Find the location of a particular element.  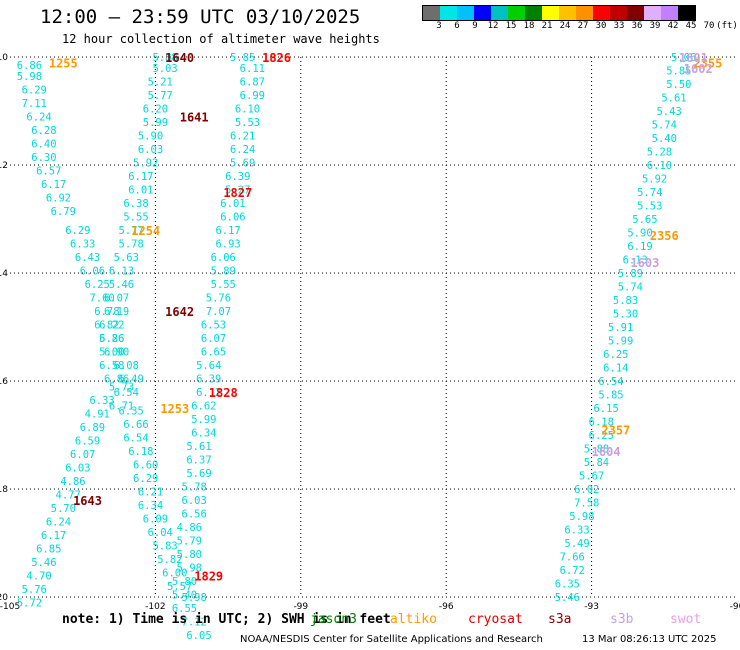

wave-height-value: 6.82 is located at coordinates (106, 325).